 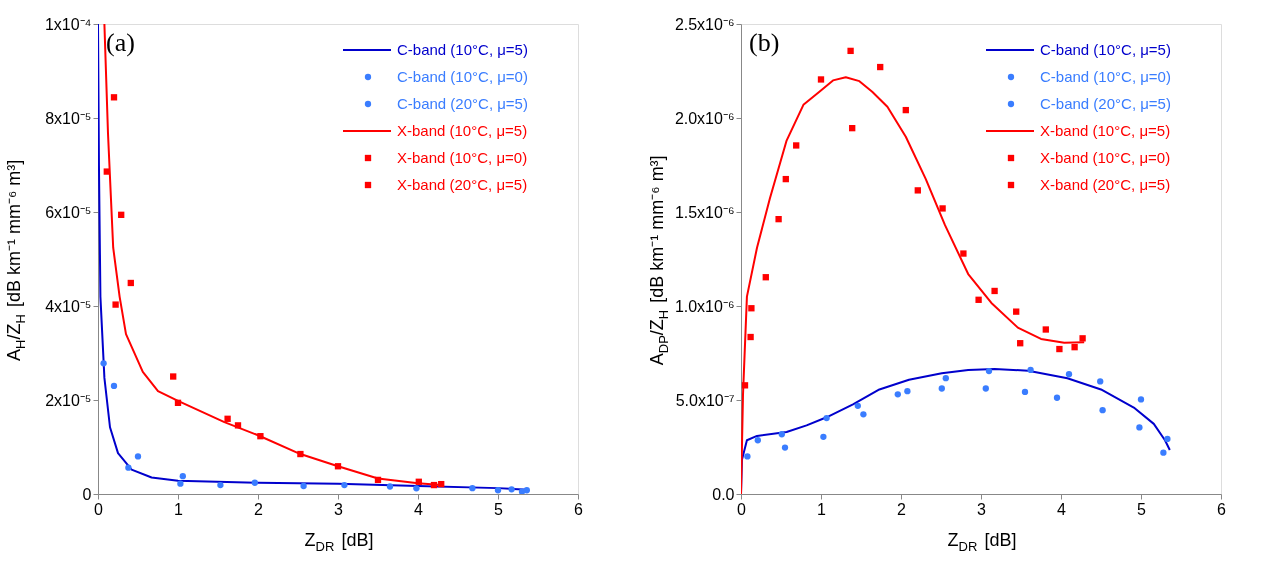 What do you see at coordinates (659, 260) in the screenshot?
I see `y-axis-title: ADP/ZH [dB km⁻¹ mm⁻⁶ m³]` at bounding box center [659, 260].